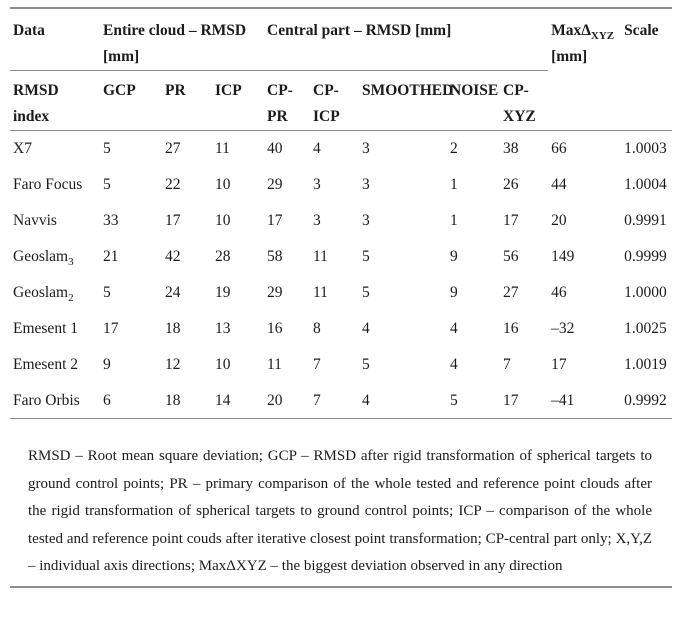 The image size is (682, 621). What do you see at coordinates (602, 36) in the screenshot?
I see `max-delta-subscript: XYZ` at bounding box center [602, 36].